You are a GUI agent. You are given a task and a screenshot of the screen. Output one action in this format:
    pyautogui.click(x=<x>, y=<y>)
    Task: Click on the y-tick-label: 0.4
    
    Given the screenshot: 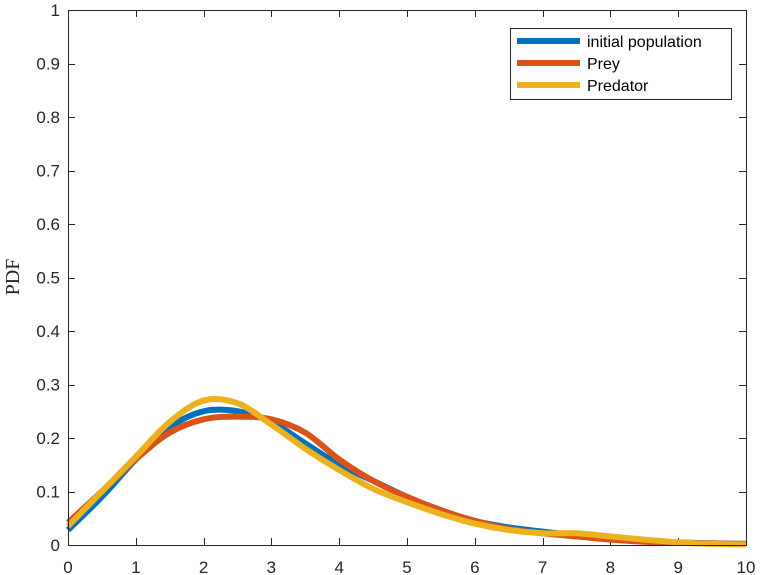 What is the action you would take?
    pyautogui.click(x=48, y=331)
    